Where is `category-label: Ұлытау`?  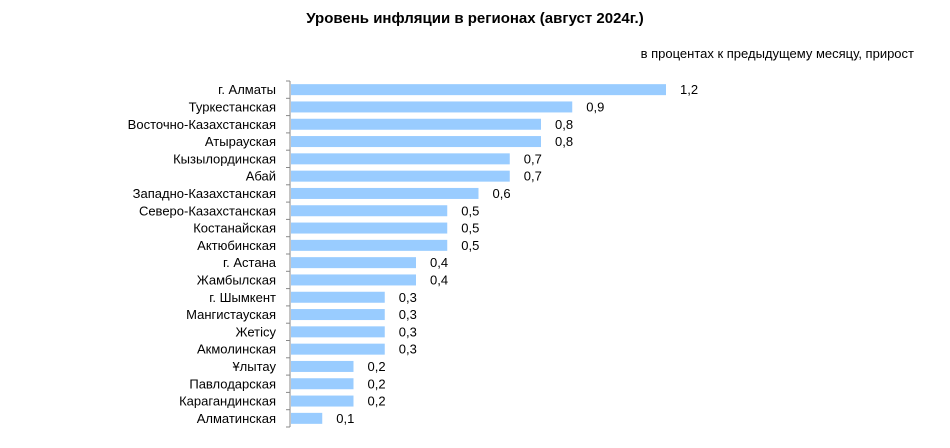
category-label: Ұлытау is located at coordinates (254, 366).